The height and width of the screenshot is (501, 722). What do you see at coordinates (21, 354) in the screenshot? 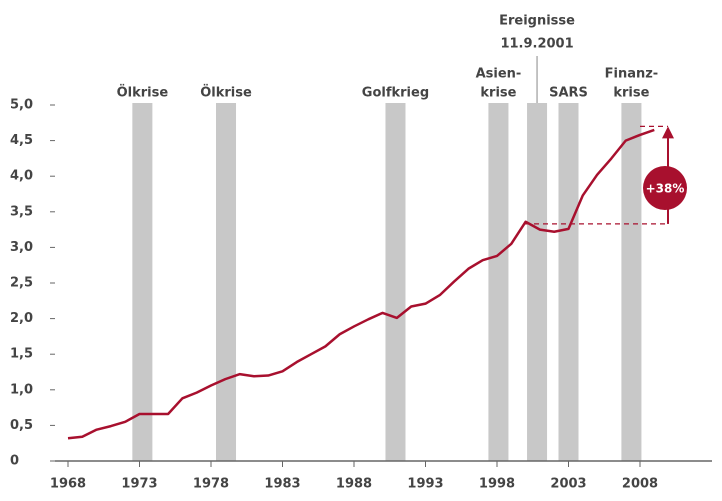
I see `y-tick-label: 1,5` at bounding box center [21, 354].